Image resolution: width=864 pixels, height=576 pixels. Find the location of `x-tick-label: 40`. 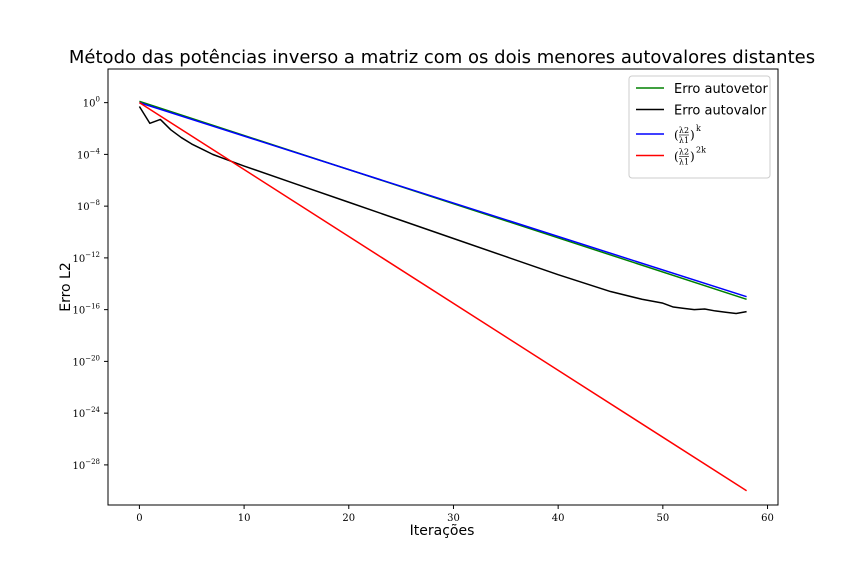

x-tick-label: 40 is located at coordinates (558, 518).